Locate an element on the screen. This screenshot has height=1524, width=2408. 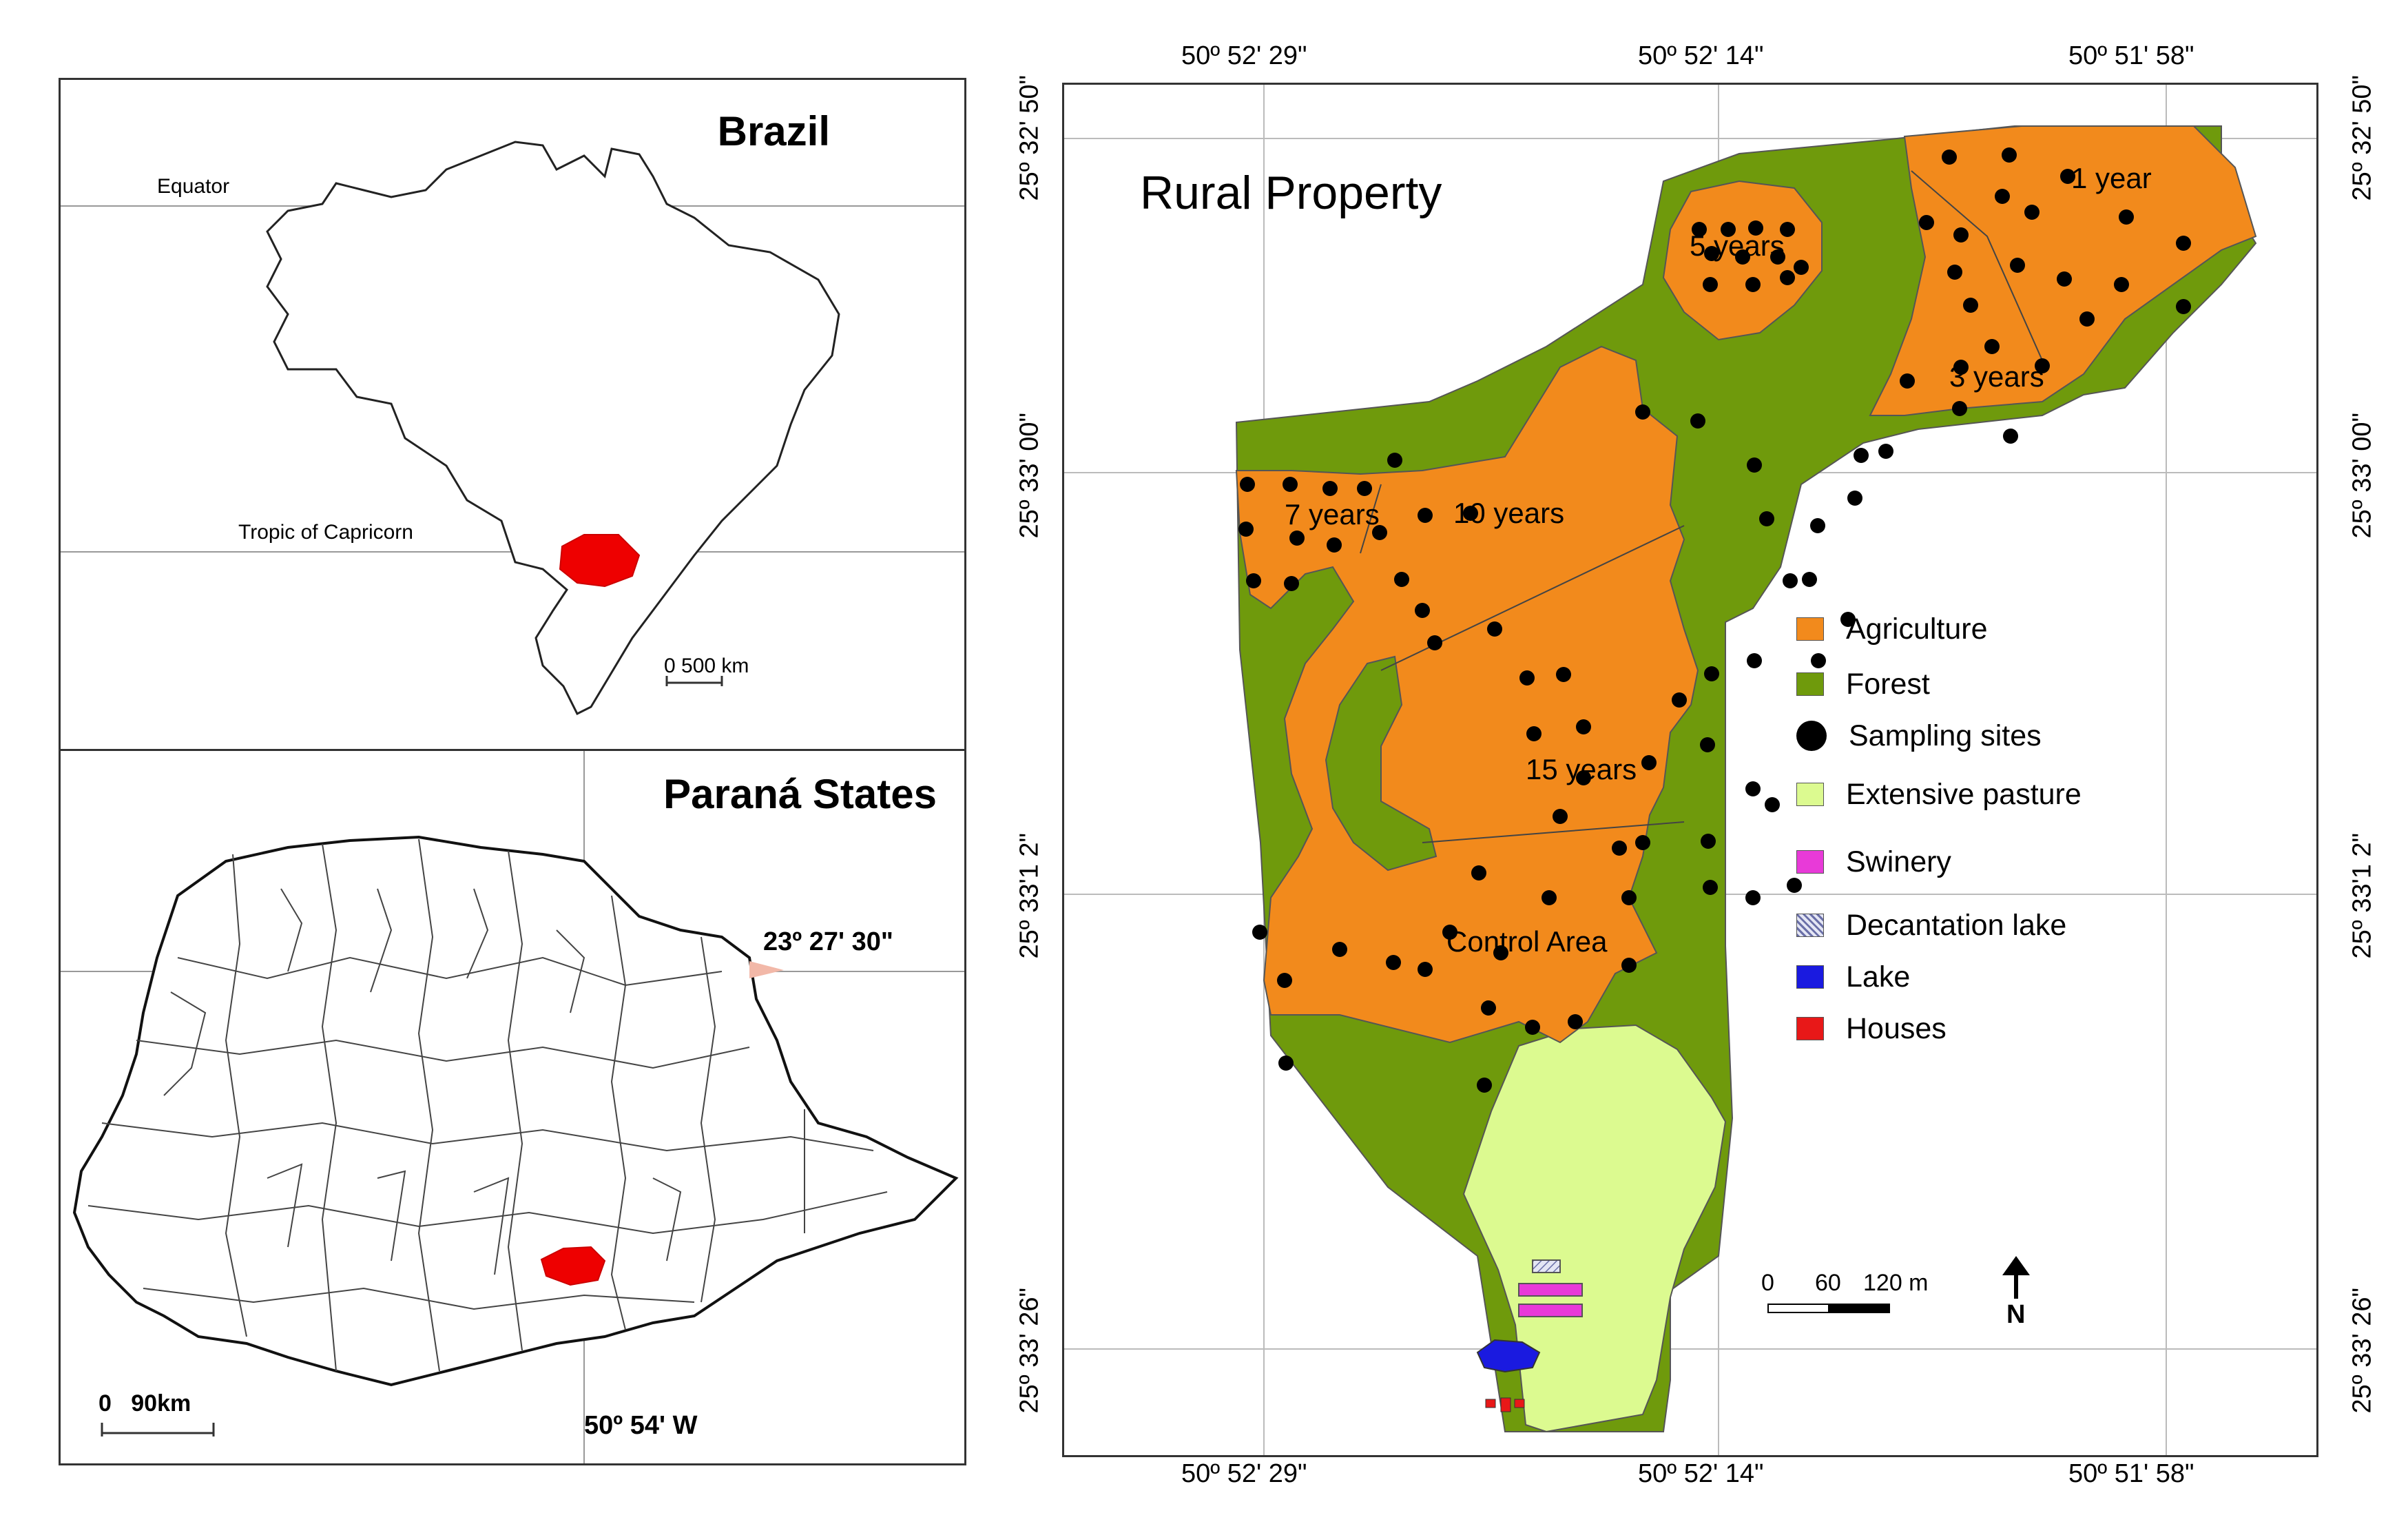
parana-highlight-brazil is located at coordinates (600, 561).